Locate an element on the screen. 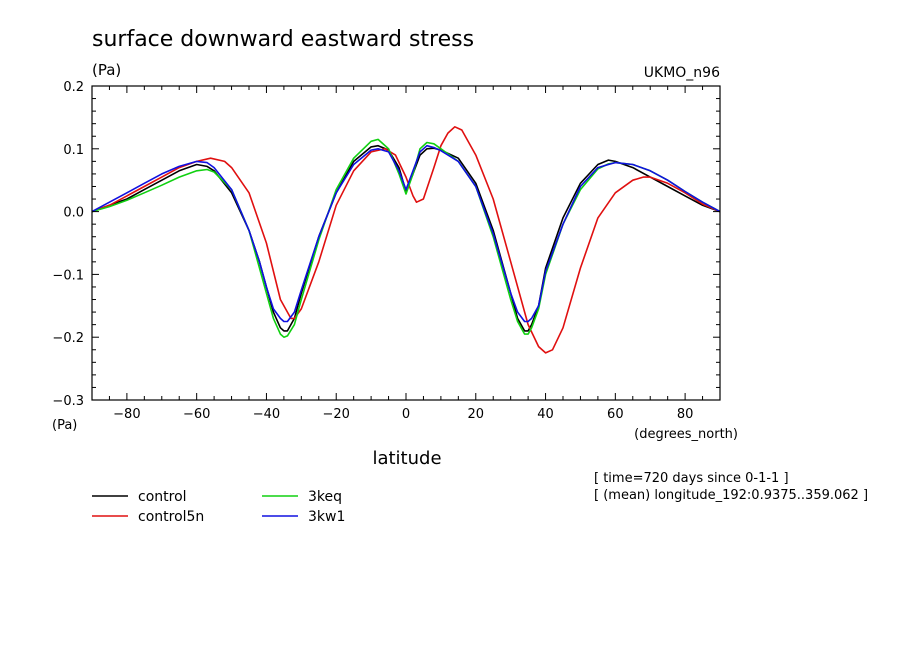 Image resolution: width=904 pixels, height=654 pixels. model-label: UKMO_n96 is located at coordinates (682, 73).